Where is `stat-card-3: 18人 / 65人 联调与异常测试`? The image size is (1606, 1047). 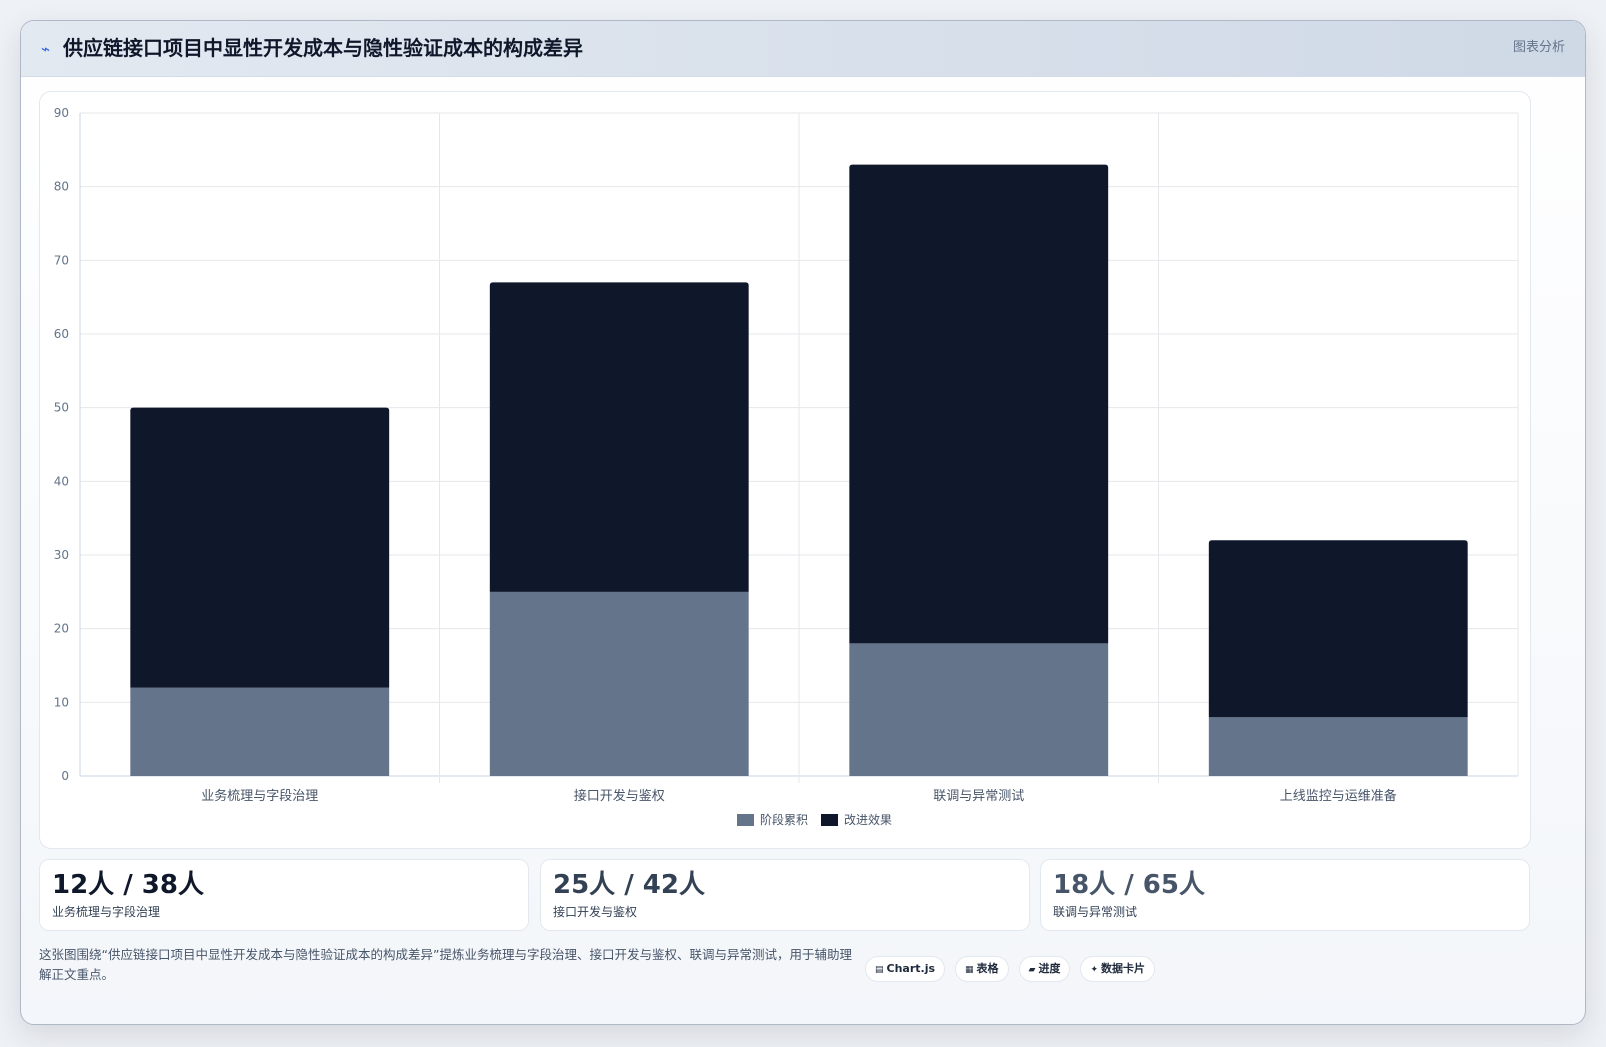
stat-card-3: 18人 / 65人 联调与异常测试 is located at coordinates (1285, 895).